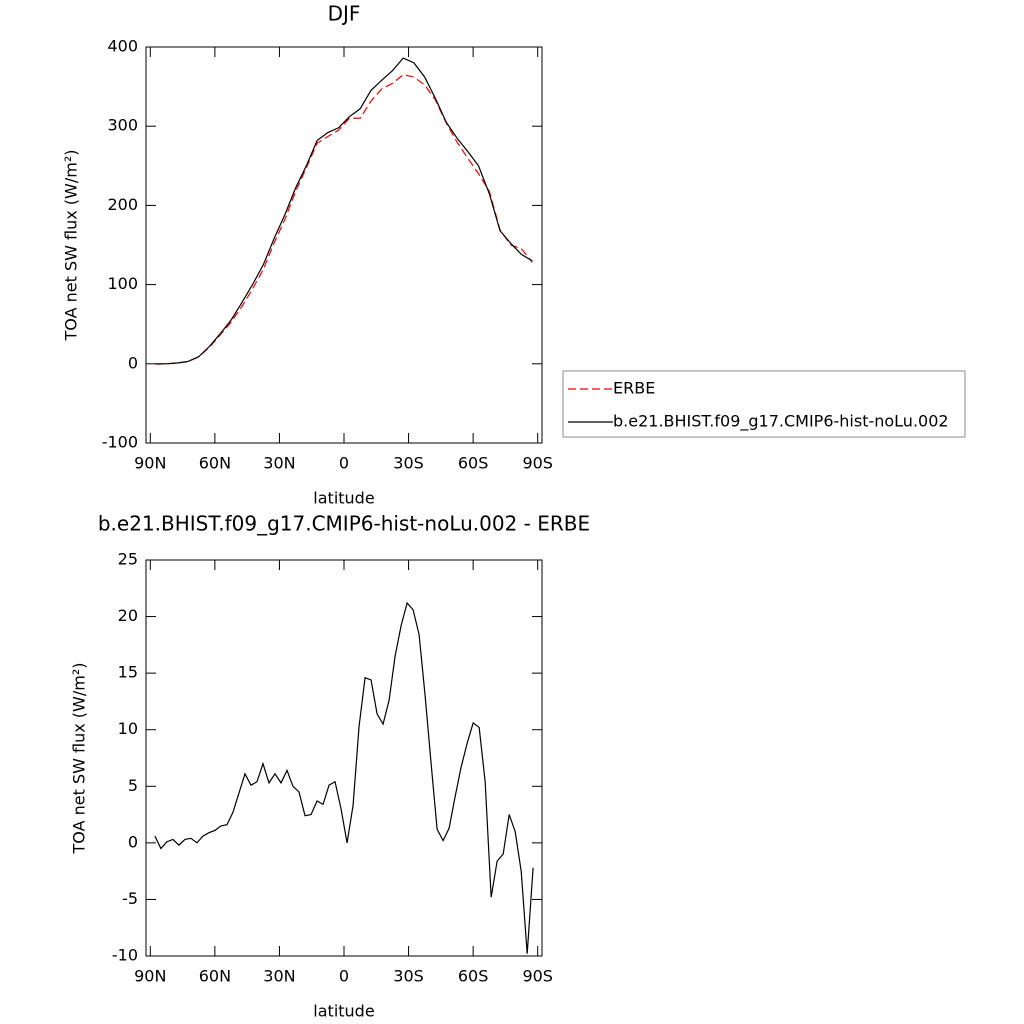 Image resolution: width=1024 pixels, height=1024 pixels. Describe the element at coordinates (128, 728) in the screenshot. I see `y-tick-label: 10` at that location.